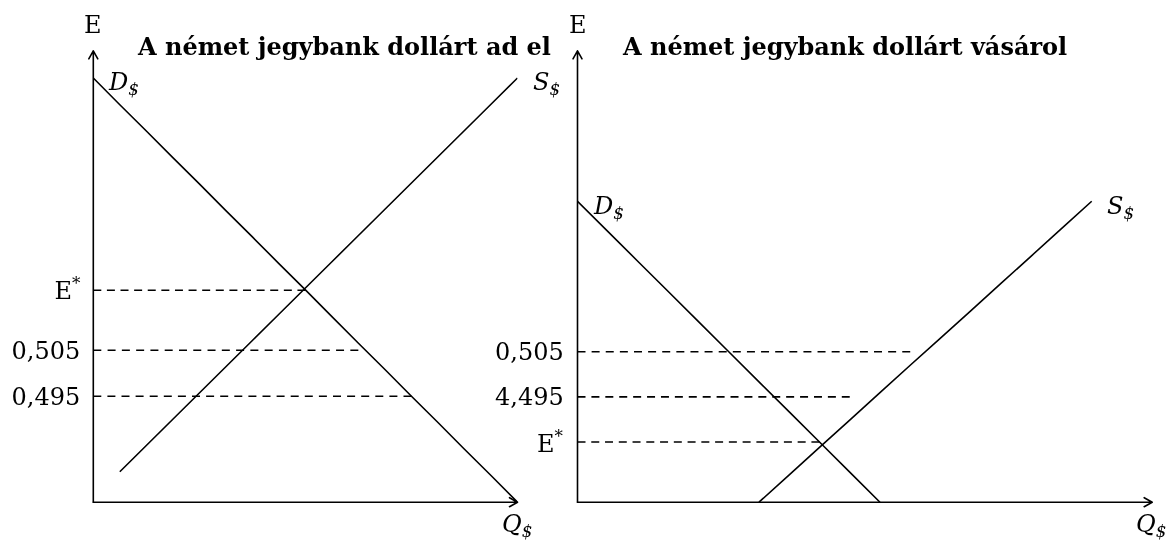 This screenshot has height=540, width=1169. I want to click on series-label: 0,505, so click(529, 352).